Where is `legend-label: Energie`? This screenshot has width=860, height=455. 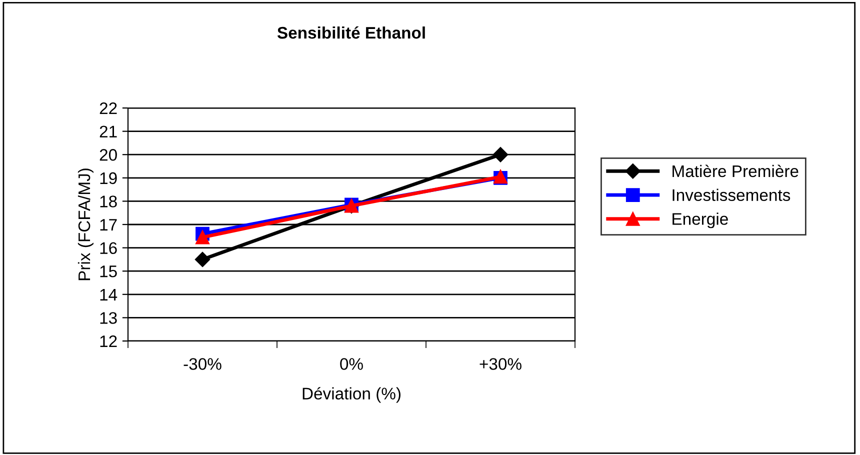
legend-label: Energie is located at coordinates (700, 220).